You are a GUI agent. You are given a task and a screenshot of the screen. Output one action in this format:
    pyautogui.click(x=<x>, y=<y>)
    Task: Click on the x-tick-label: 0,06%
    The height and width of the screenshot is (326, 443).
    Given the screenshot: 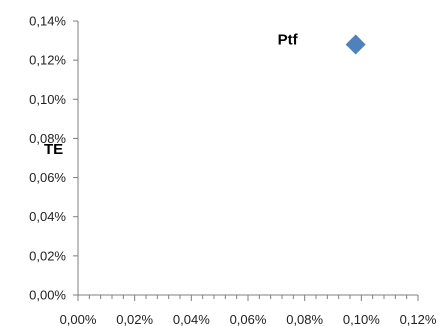 What is the action you would take?
    pyautogui.click(x=248, y=319)
    